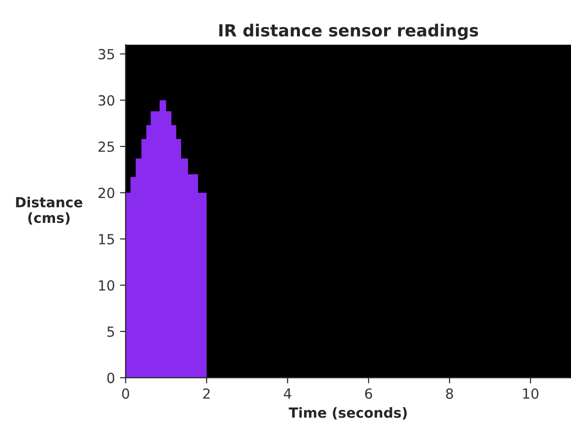 This screenshot has width=571, height=447. I want to click on y-tick-label: 25, so click(106, 146).